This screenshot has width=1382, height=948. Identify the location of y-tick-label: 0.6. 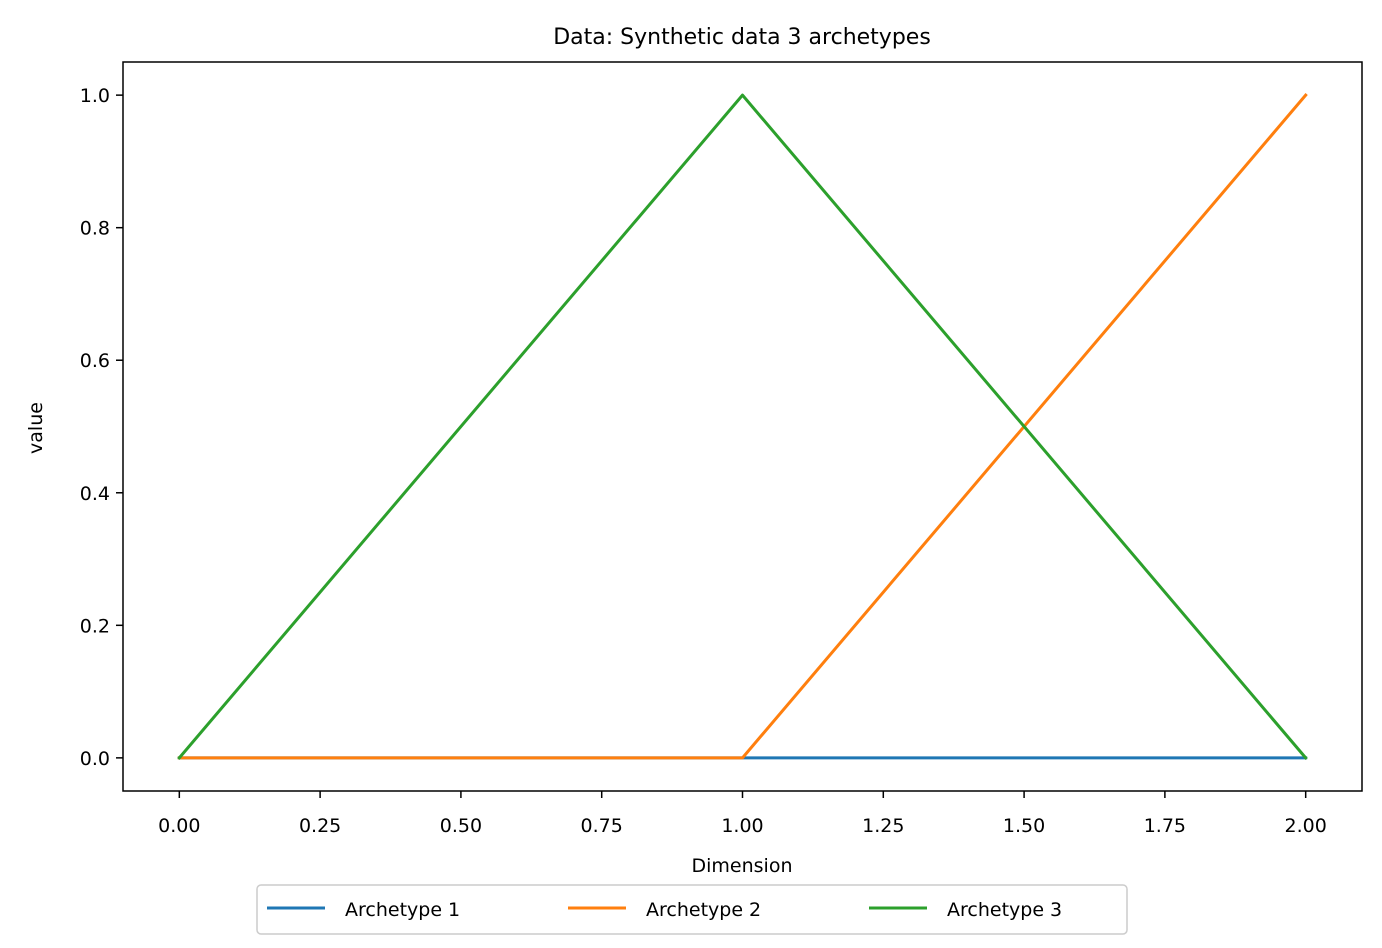
(95, 361).